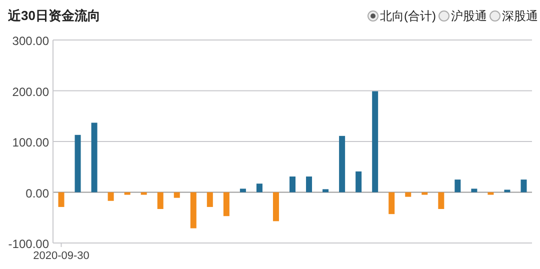  I want to click on y-tick-label: 200.00, so click(31, 91).